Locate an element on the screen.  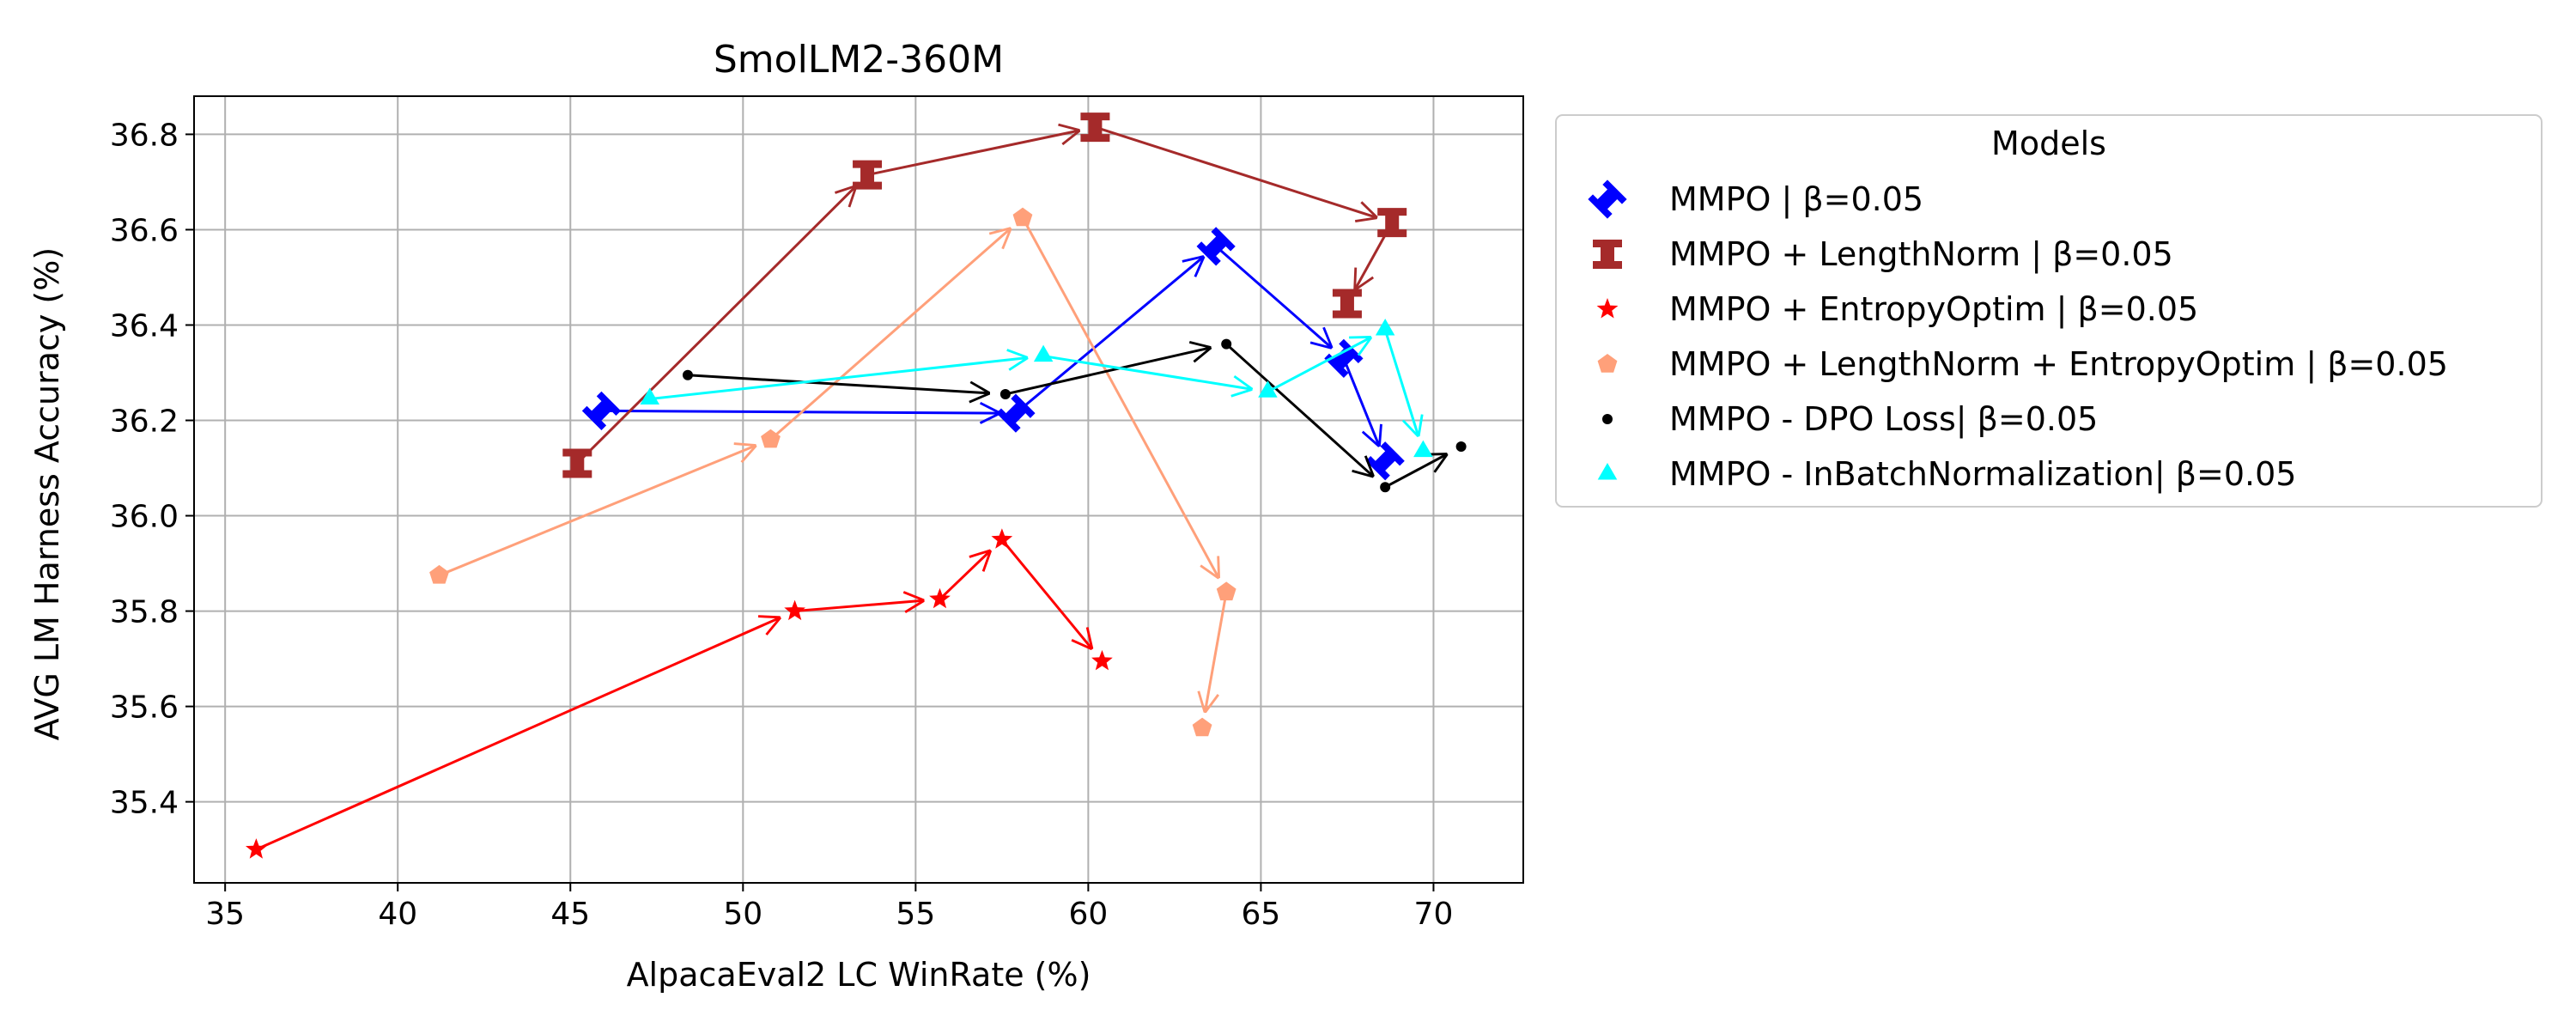
x-tick-label: 40 is located at coordinates (398, 914).